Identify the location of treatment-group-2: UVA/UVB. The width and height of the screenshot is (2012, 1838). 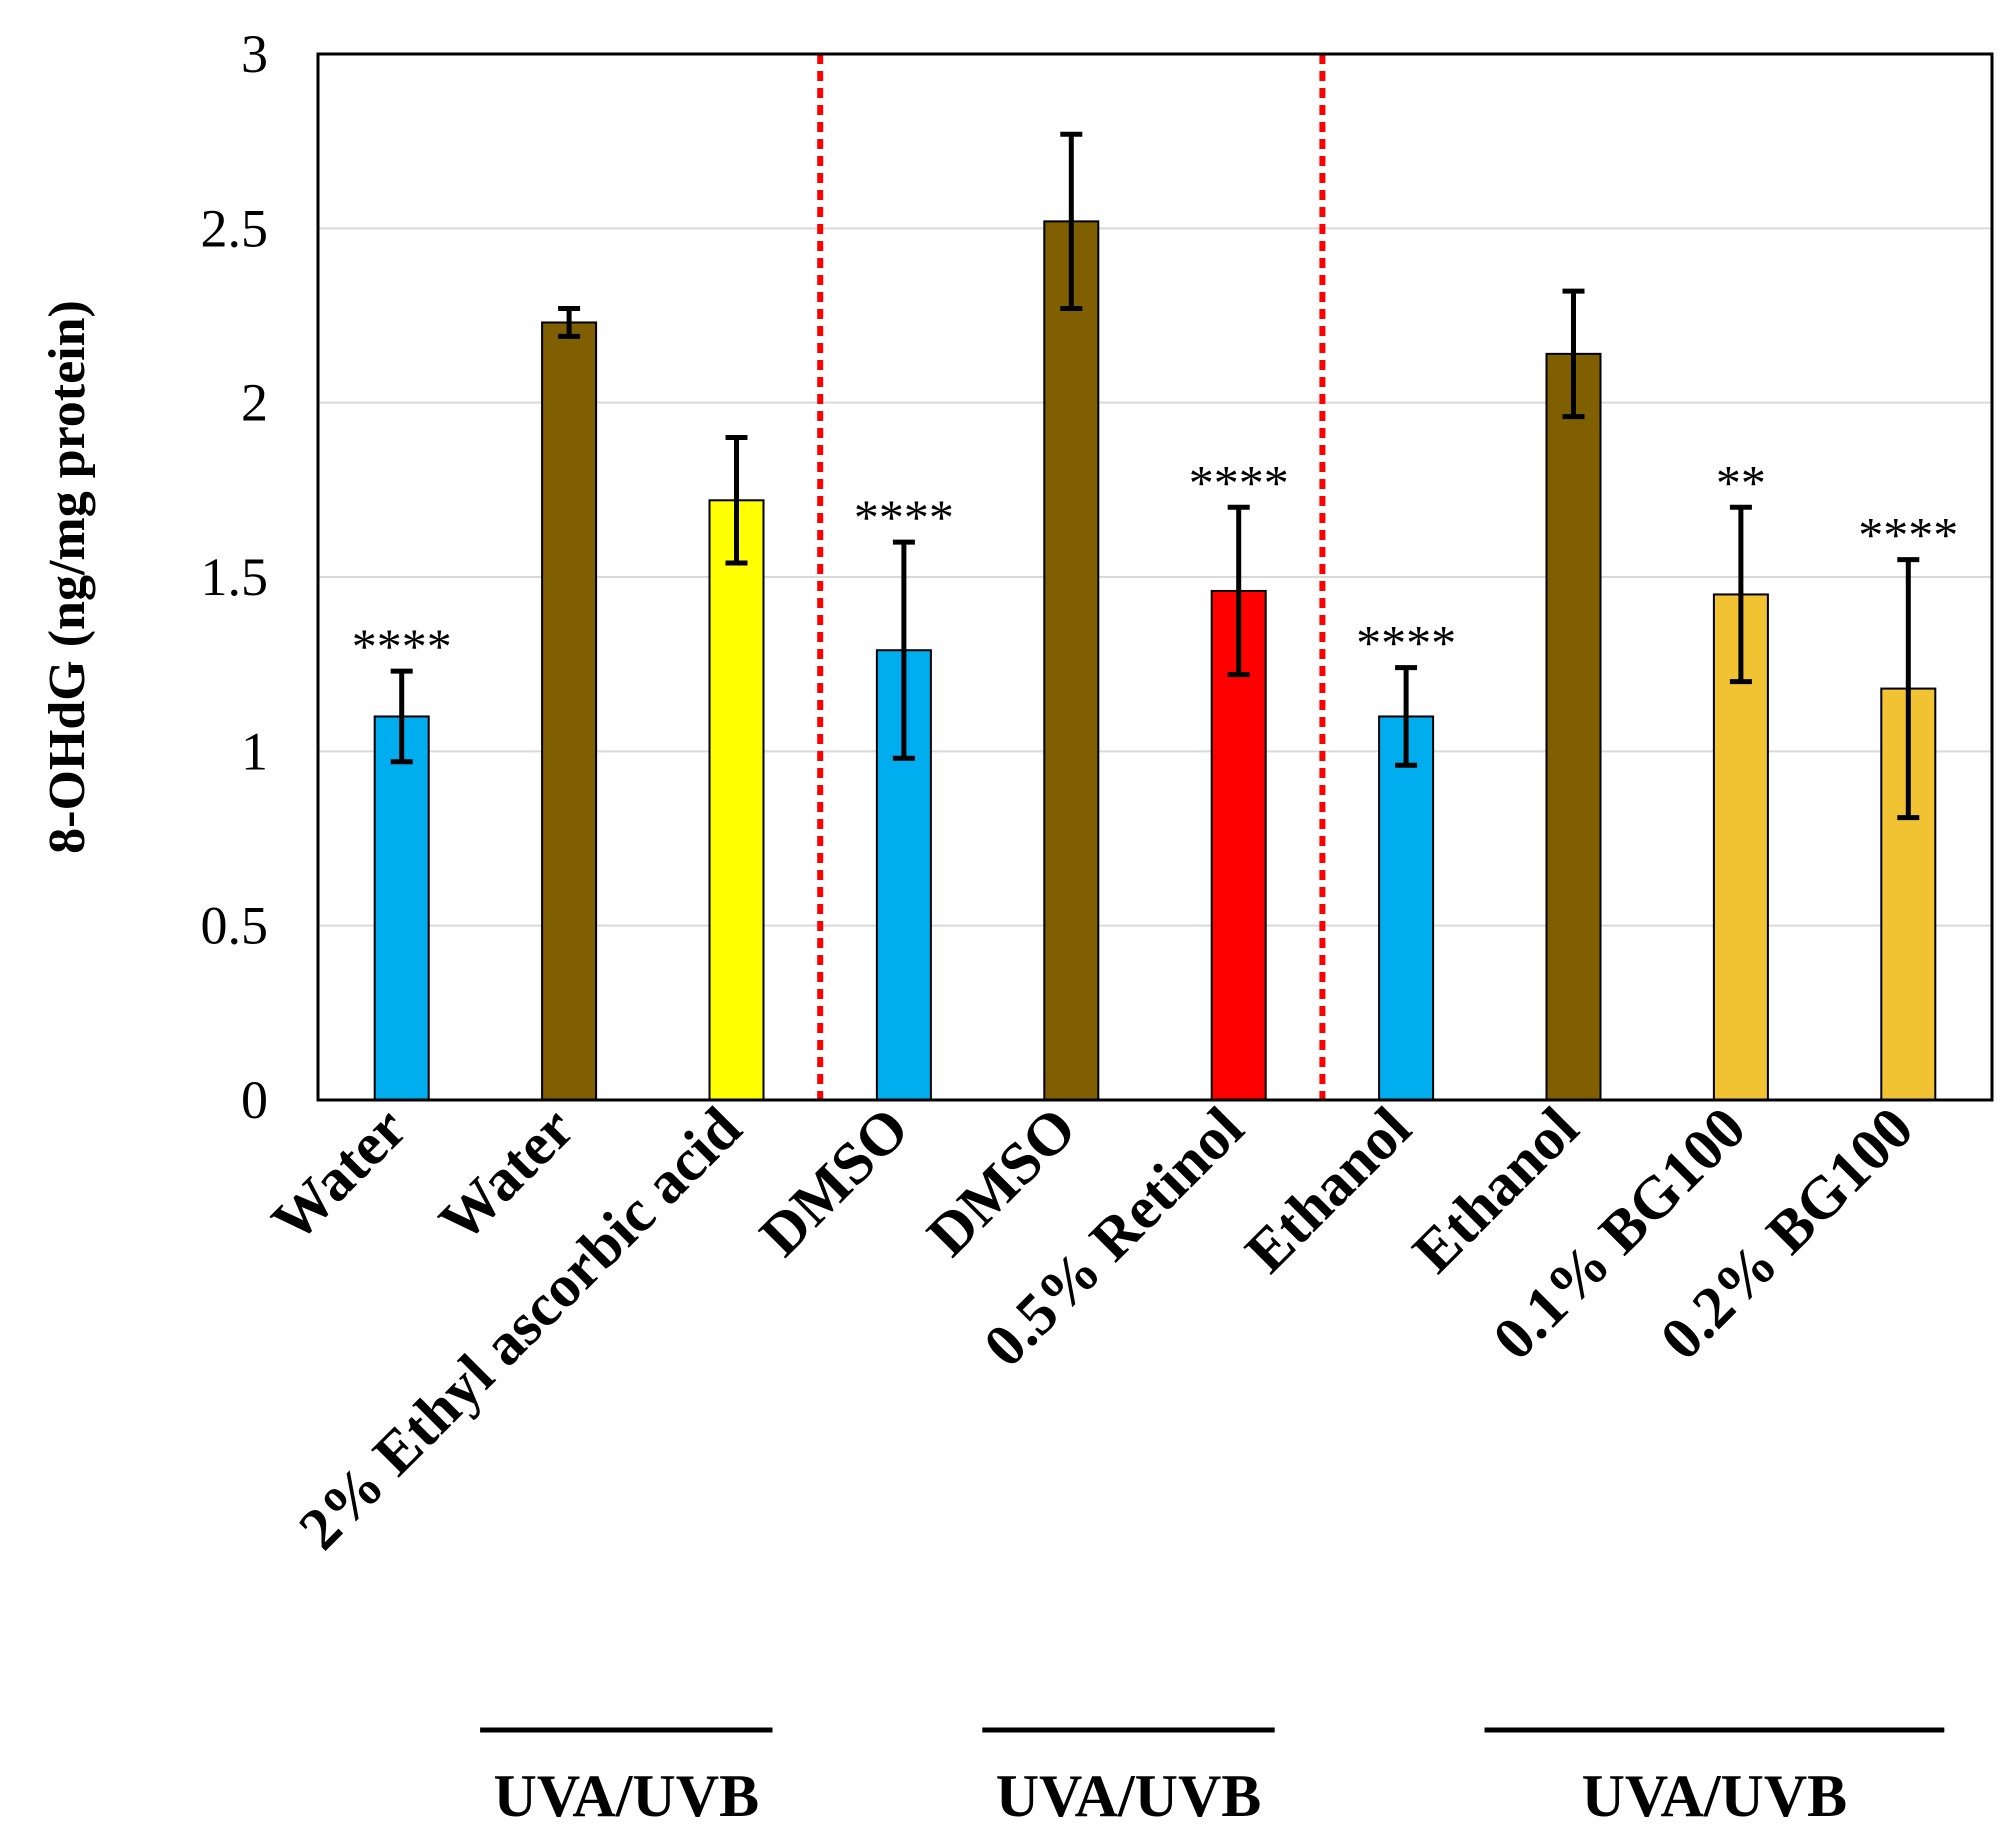
(1128, 1778).